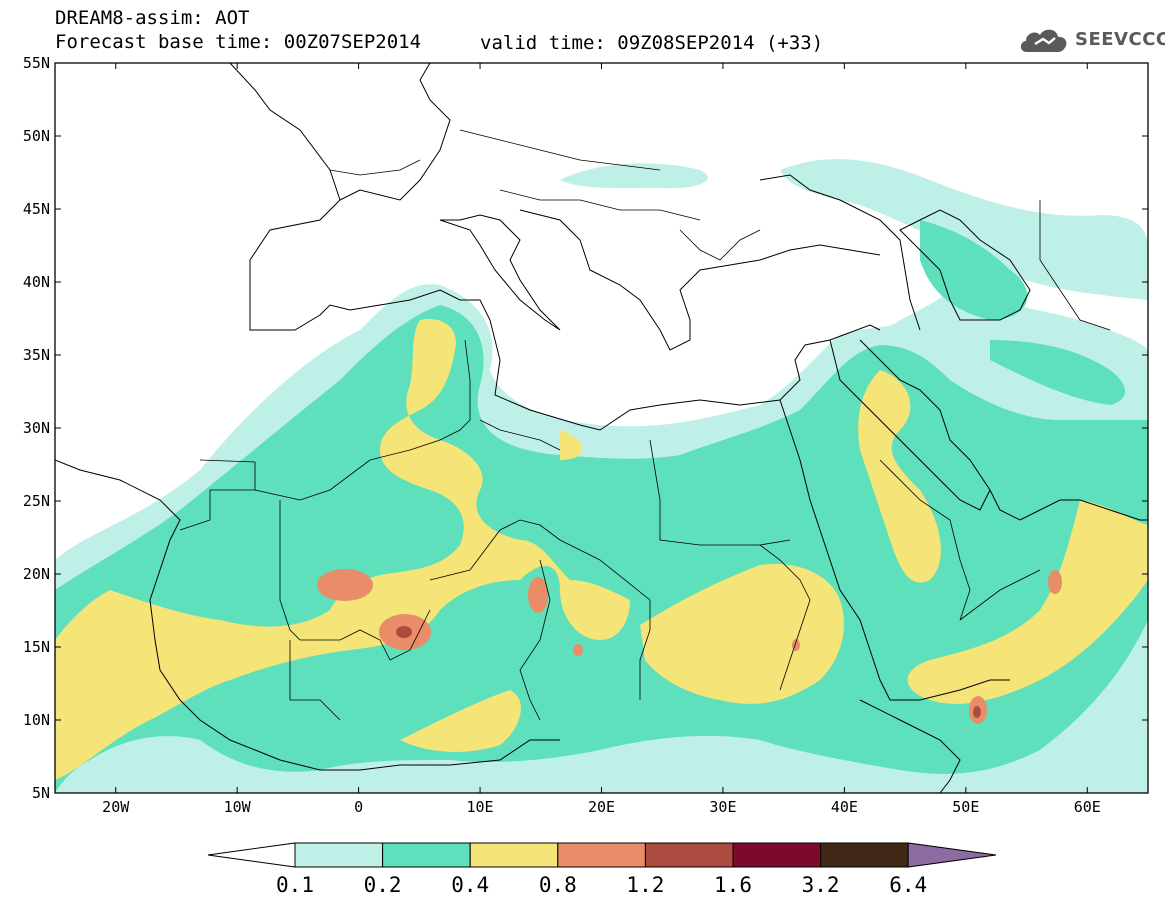  Describe the element at coordinates (41, 793) in the screenshot. I see `lat-label: 5N` at that location.